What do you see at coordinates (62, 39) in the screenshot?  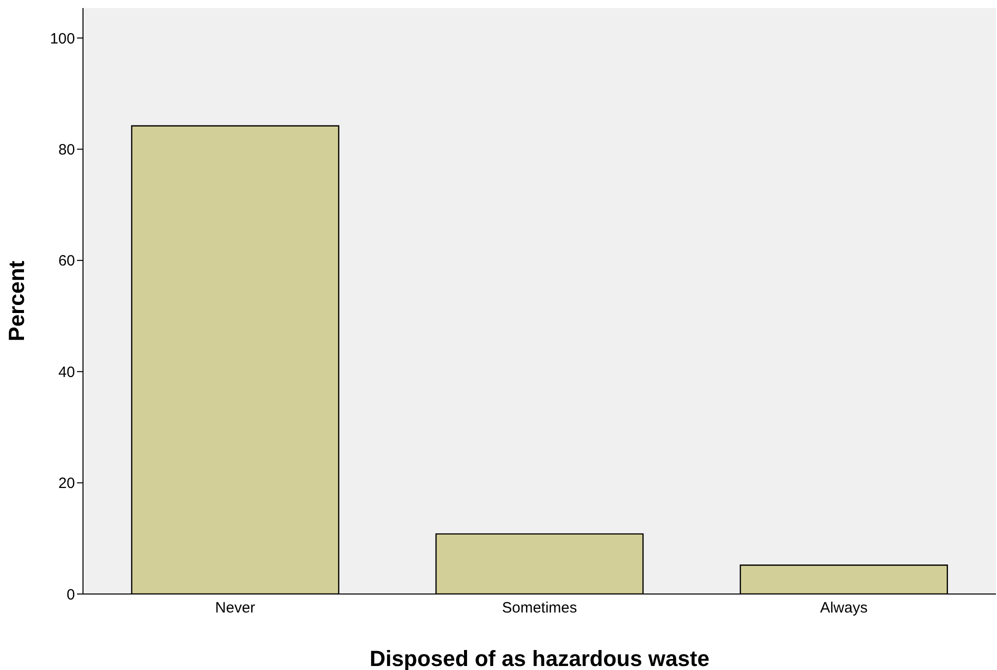 I see `y-tick-label: 100` at bounding box center [62, 39].